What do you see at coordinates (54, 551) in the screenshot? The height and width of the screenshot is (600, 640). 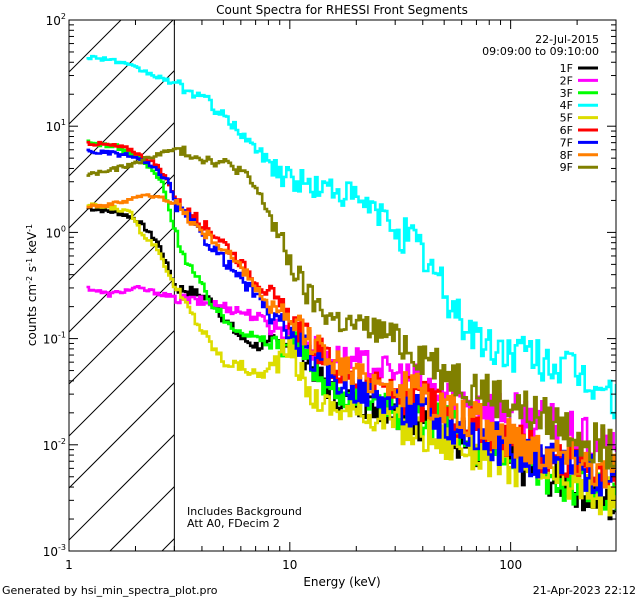 I see `y-tick-label: 10⁻³` at bounding box center [54, 551].